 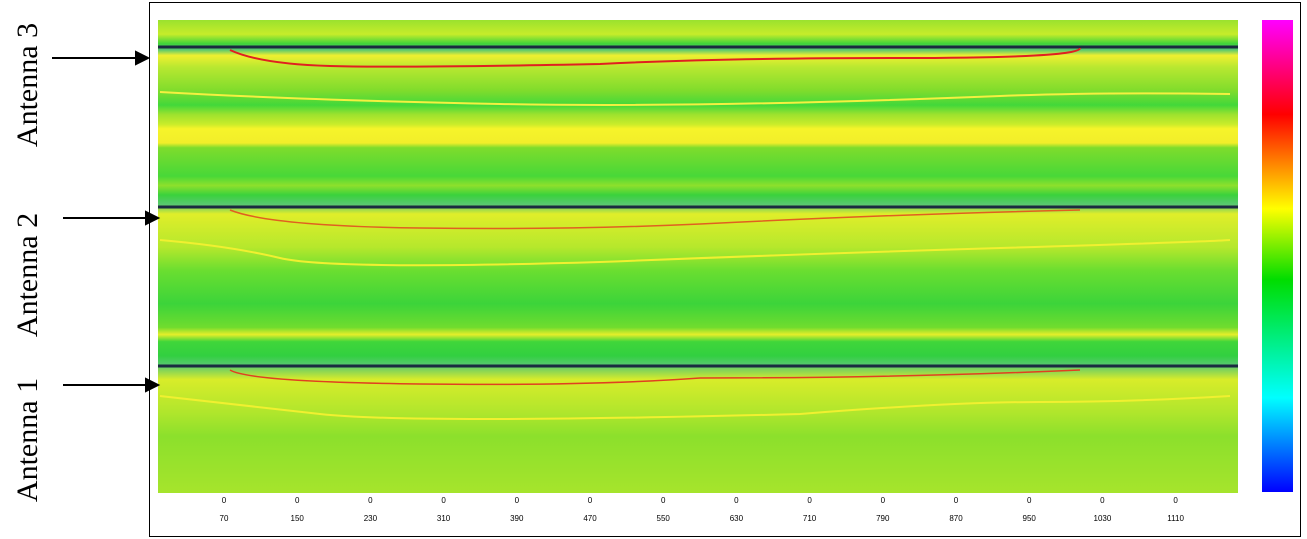 I want to click on x-tick-label: 470, so click(x=590, y=518).